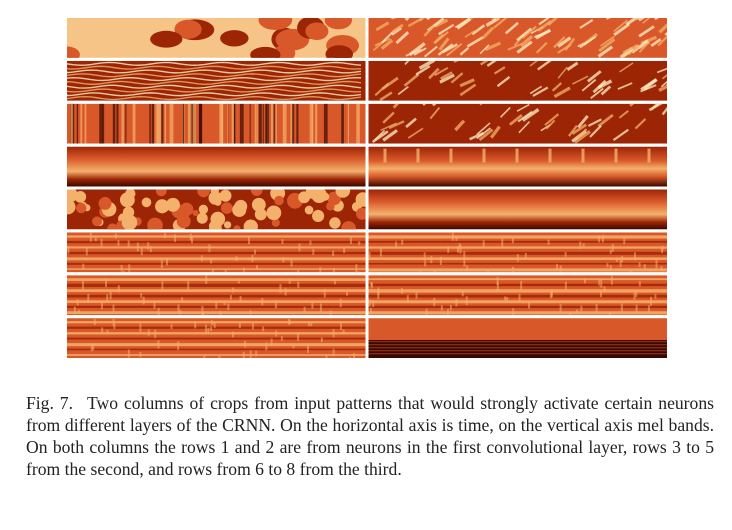 The width and height of the screenshot is (732, 530). I want to click on crop-r3-c1, so click(216, 123).